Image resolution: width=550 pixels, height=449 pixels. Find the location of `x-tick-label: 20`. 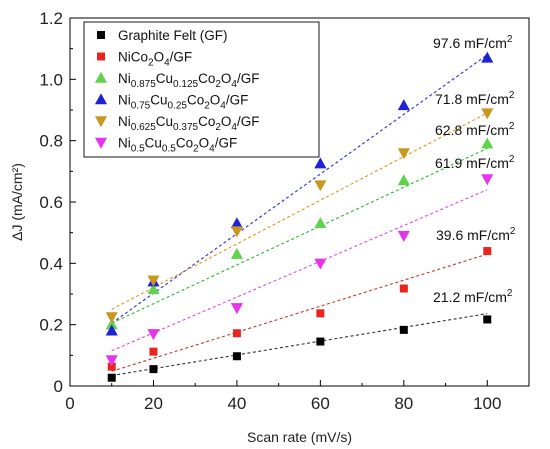

x-tick-label: 20 is located at coordinates (153, 403).